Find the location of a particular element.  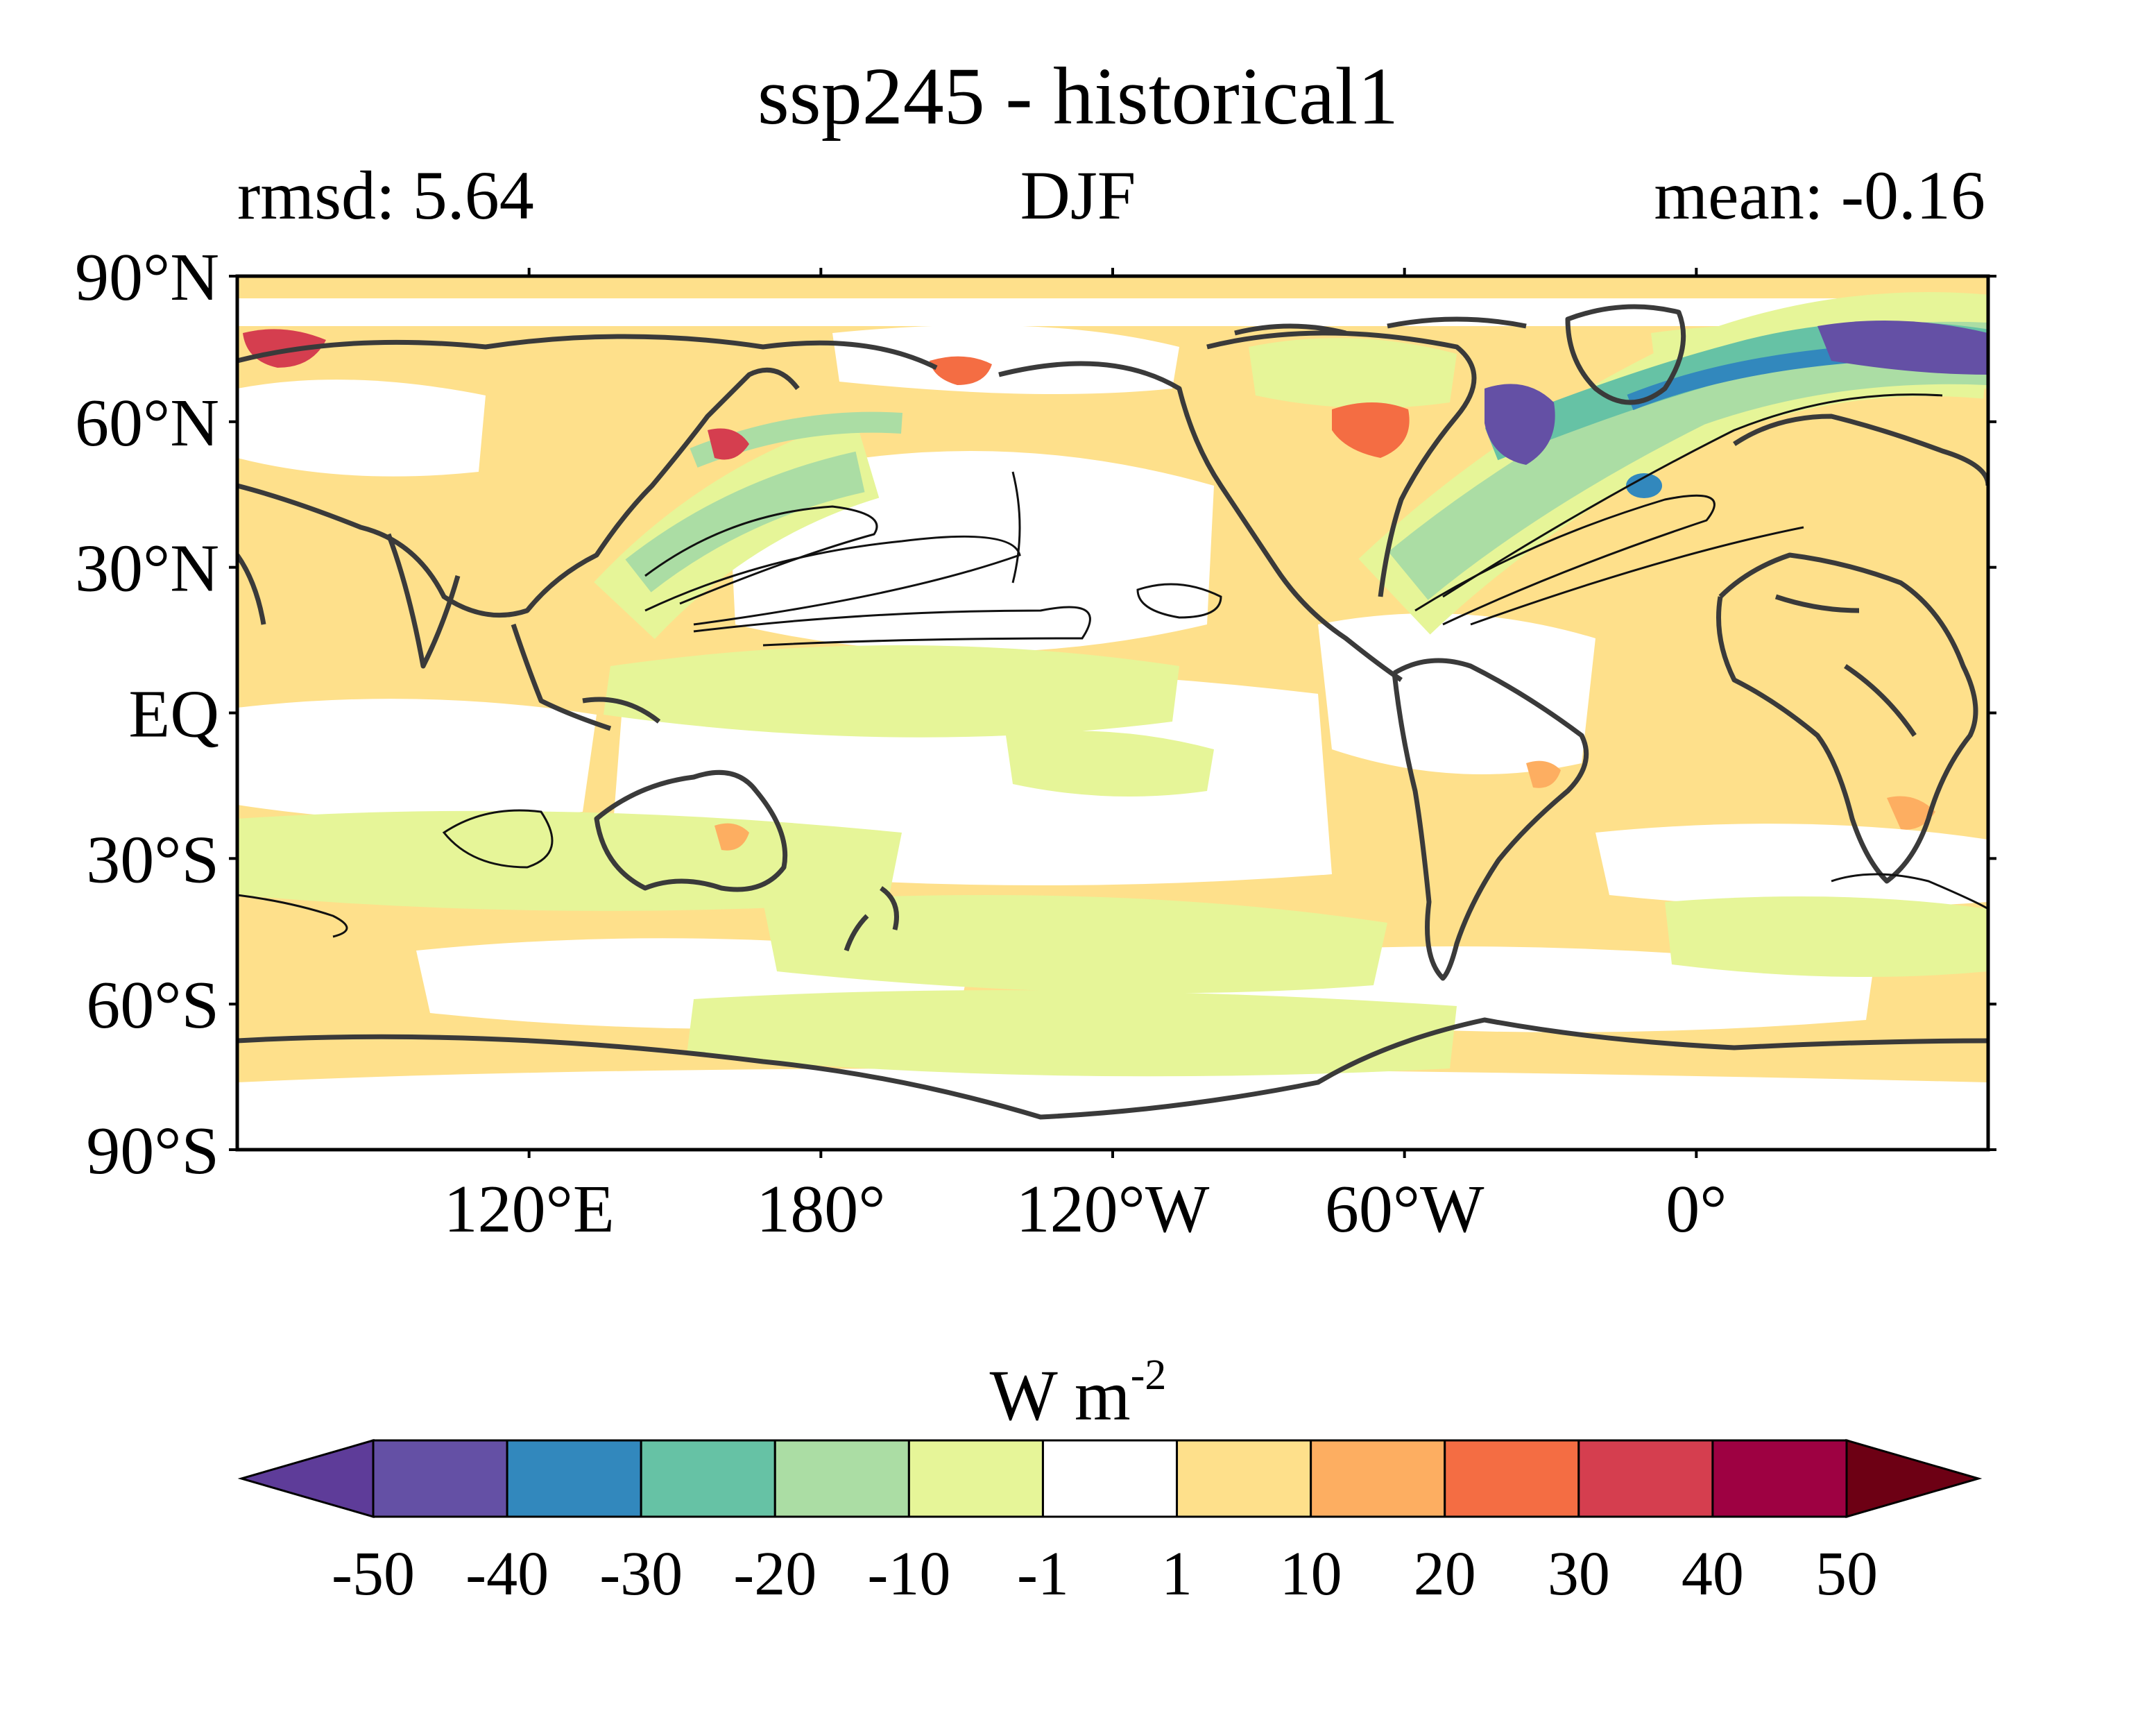

mean-label: mean: -0.16 is located at coordinates (1819, 195).